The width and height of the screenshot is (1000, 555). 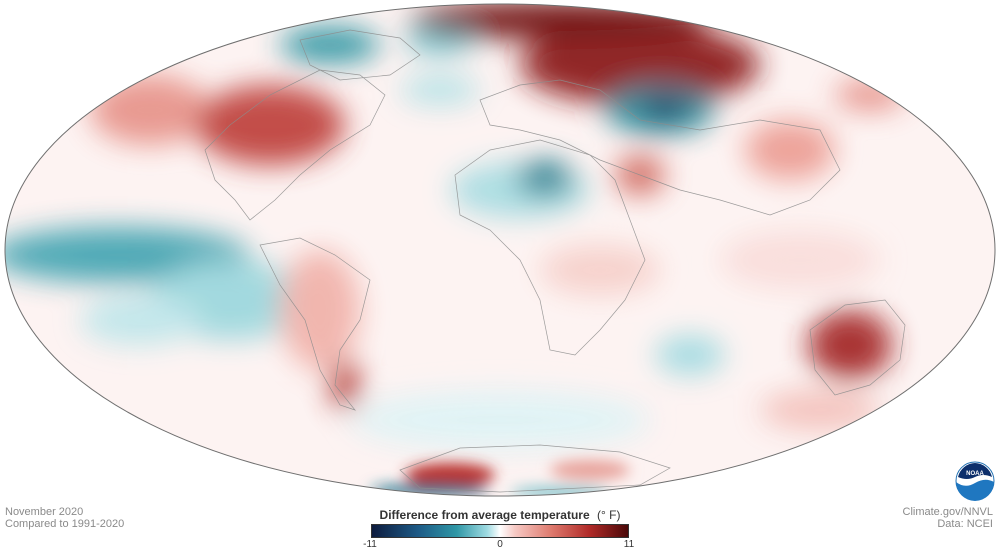 I want to click on legend-tick-zero: 0, so click(x=500, y=544).